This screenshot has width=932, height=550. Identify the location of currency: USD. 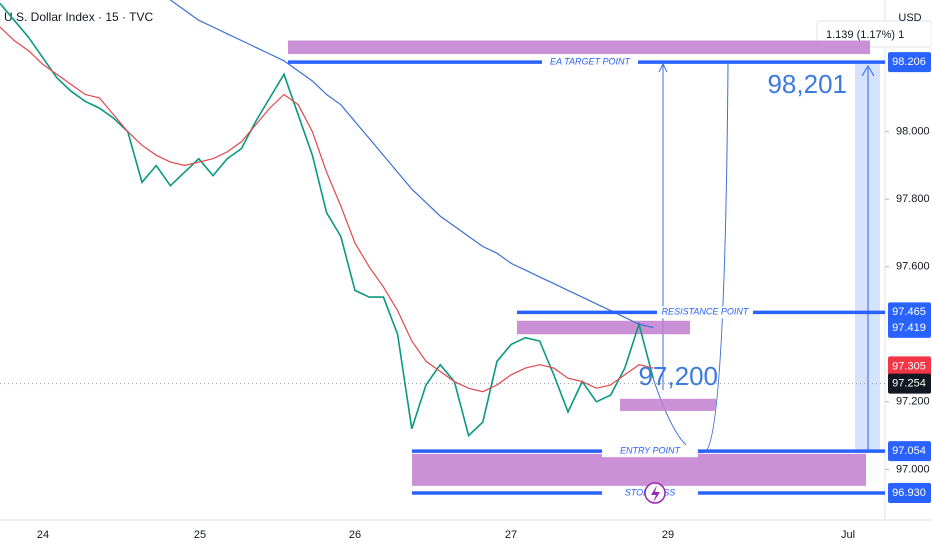
(909, 18).